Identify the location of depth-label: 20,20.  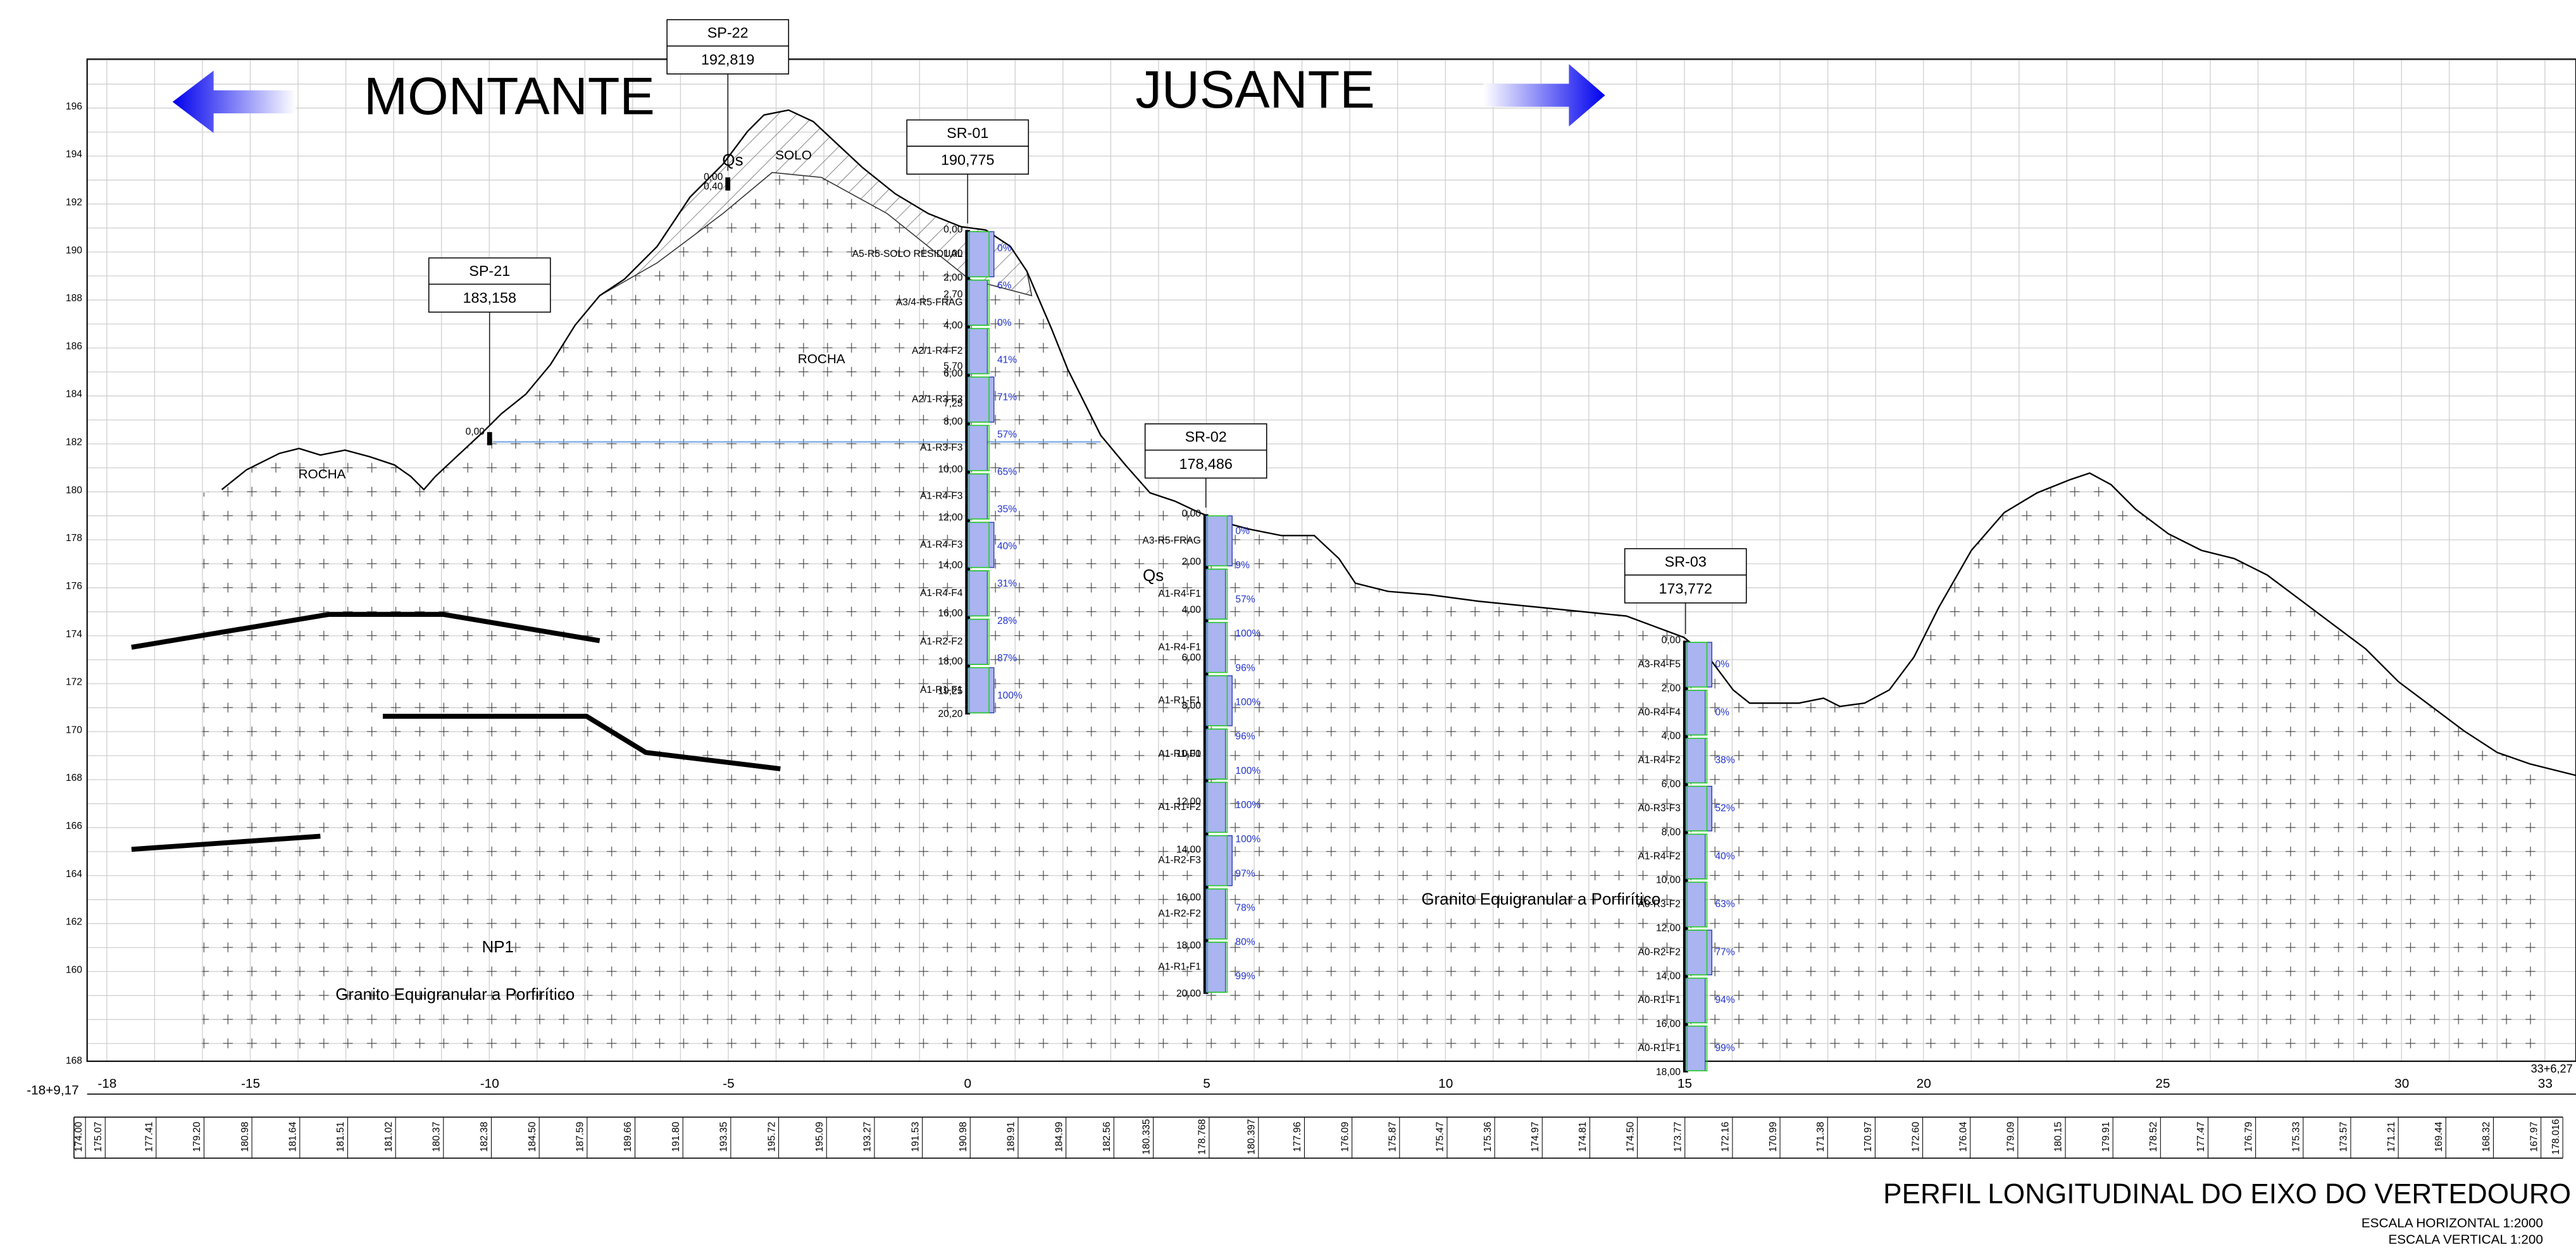
(950, 714).